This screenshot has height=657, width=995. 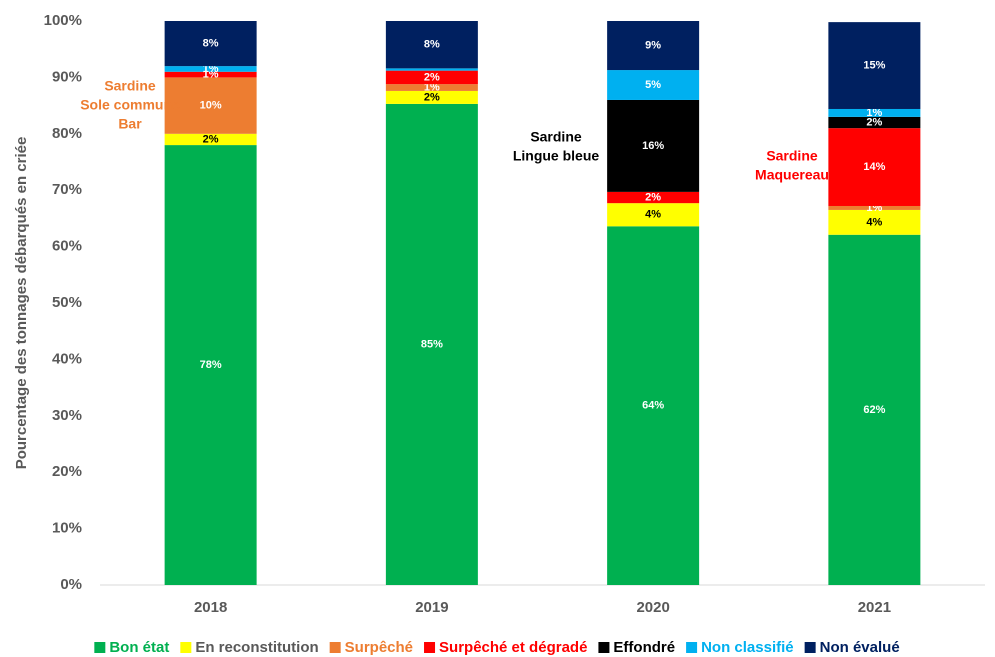 I want to click on annotation: Maquereau, so click(x=792, y=175).